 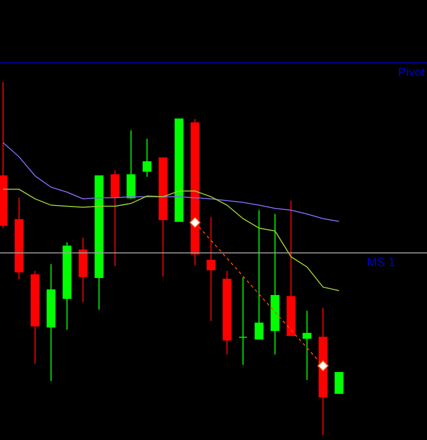 What do you see at coordinates (381, 262) in the screenshot?
I see `ref-line-label: MS 1` at bounding box center [381, 262].